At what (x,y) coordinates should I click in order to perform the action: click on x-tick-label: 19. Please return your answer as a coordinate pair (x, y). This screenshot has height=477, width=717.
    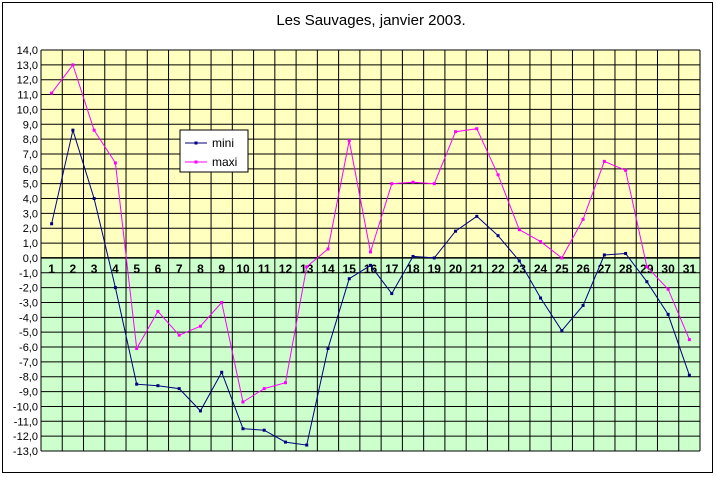
    Looking at the image, I should click on (435, 269).